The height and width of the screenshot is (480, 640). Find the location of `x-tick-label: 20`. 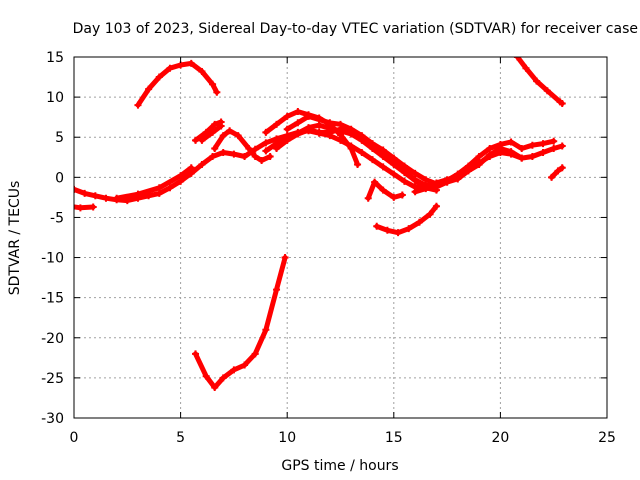

x-tick-label: 20 is located at coordinates (500, 438).